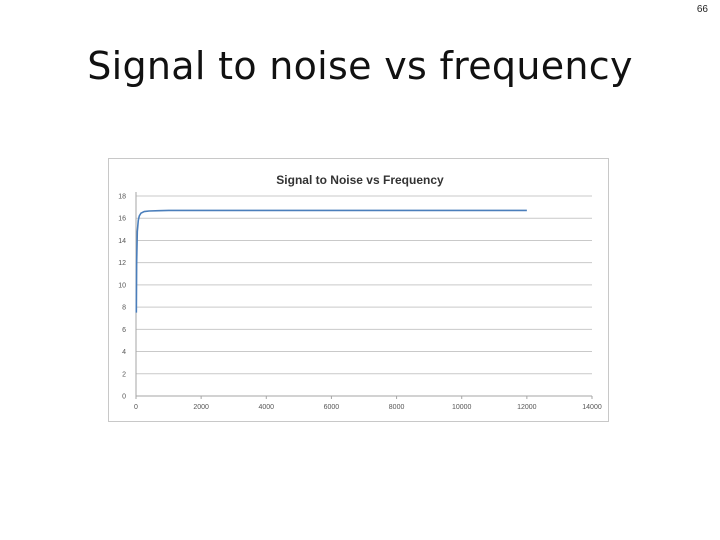 The height and width of the screenshot is (540, 720). I want to click on y-tick-label: 0, so click(124, 397).